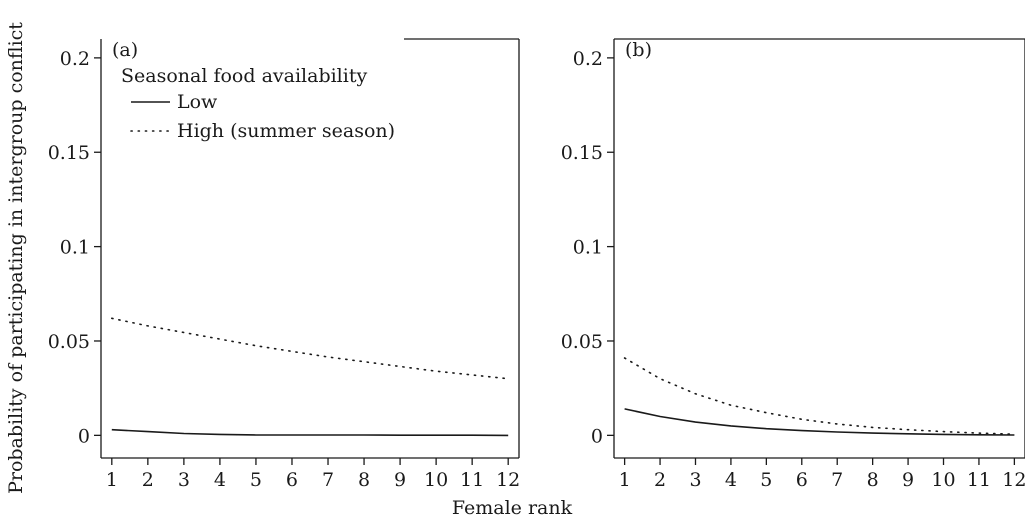 The image size is (1025, 521). What do you see at coordinates (588, 248) in the screenshot?
I see `y-tick-label-b-2: 0.1` at bounding box center [588, 248].